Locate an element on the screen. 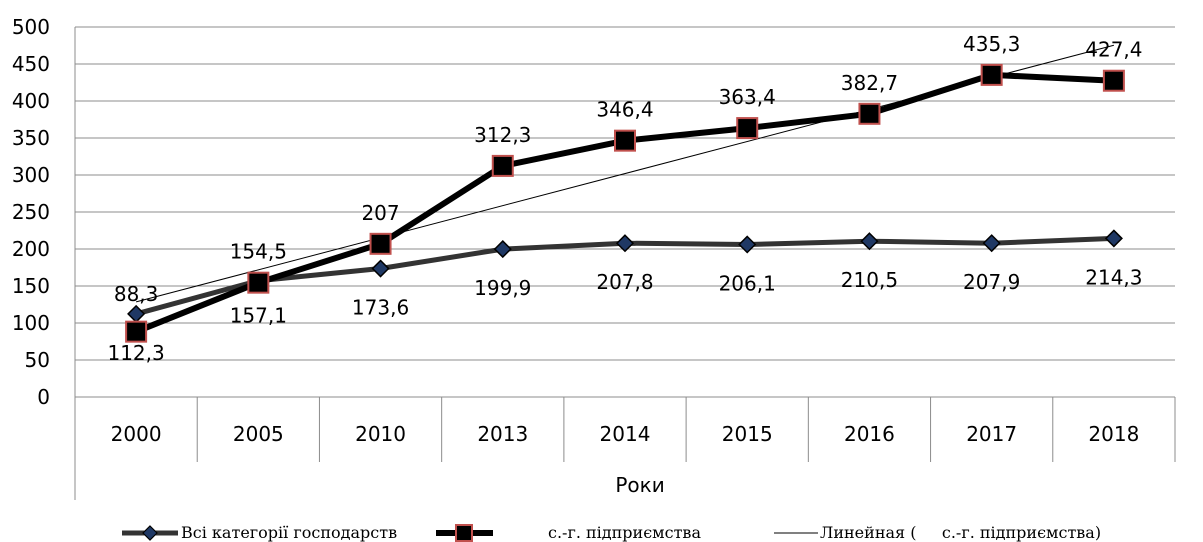 This screenshot has height=542, width=1203. data-label-series-1: 199,9 is located at coordinates (502, 288).